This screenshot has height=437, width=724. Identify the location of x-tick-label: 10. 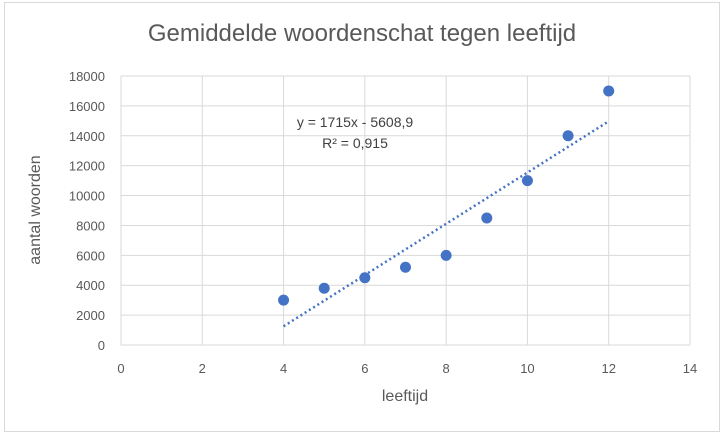
(527, 368).